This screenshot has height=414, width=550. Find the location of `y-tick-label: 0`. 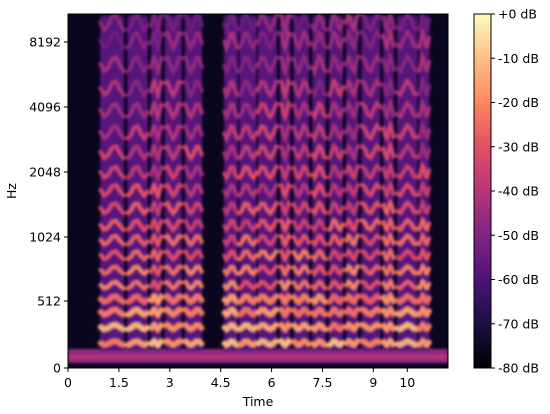

y-tick-label: 0 is located at coordinates (57, 368).